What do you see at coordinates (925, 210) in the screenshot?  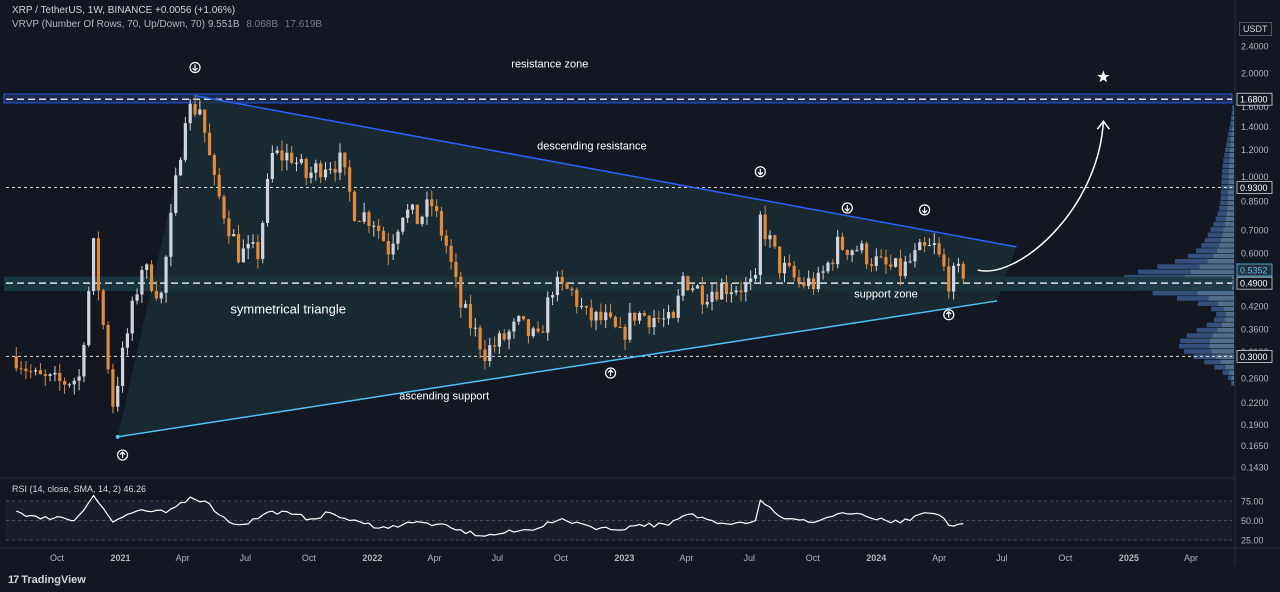 I see `down-arrow-marker-icon` at bounding box center [925, 210].